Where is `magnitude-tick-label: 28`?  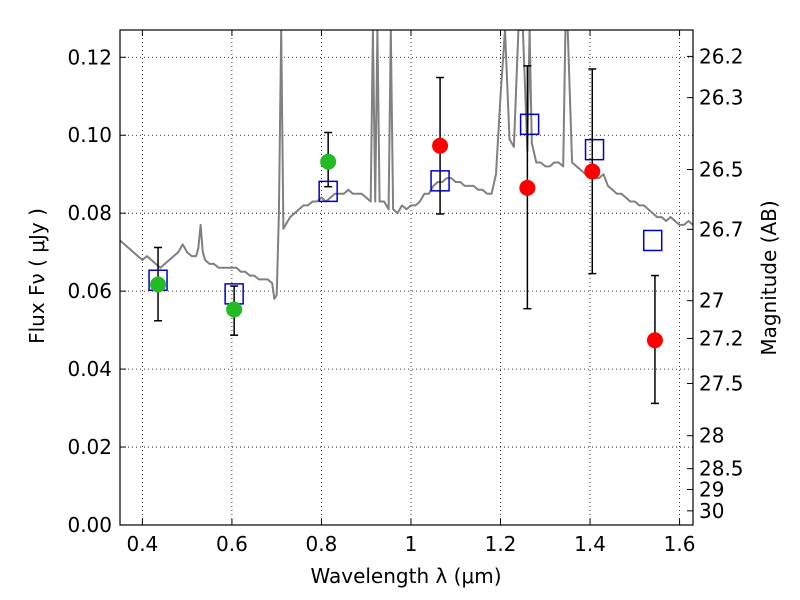 magnitude-tick-label: 28 is located at coordinates (711, 436).